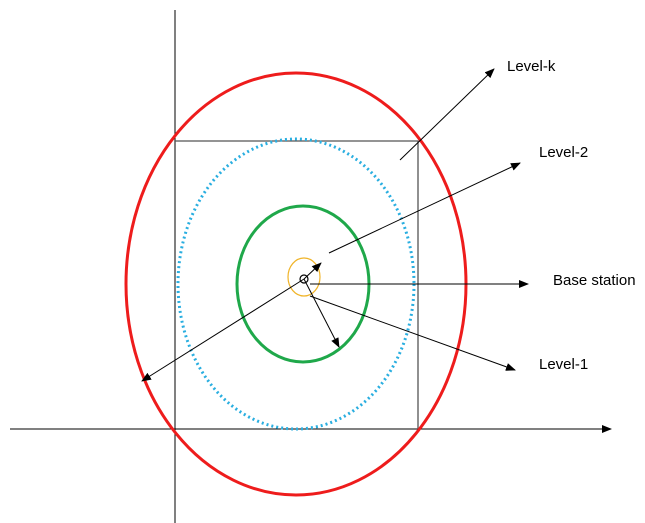 The image size is (645, 523). What do you see at coordinates (312, 271) in the screenshot?
I see `radius-arrow-inner` at bounding box center [312, 271].